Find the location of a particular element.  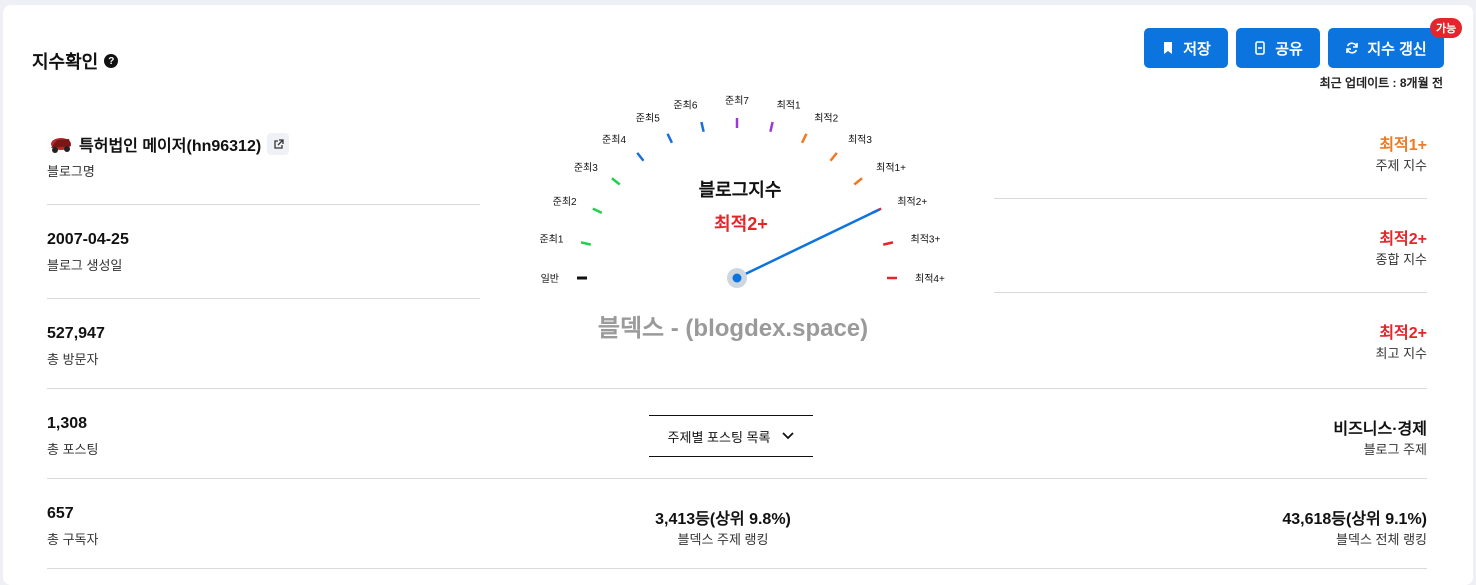

refresh-icon is located at coordinates (1352, 48).